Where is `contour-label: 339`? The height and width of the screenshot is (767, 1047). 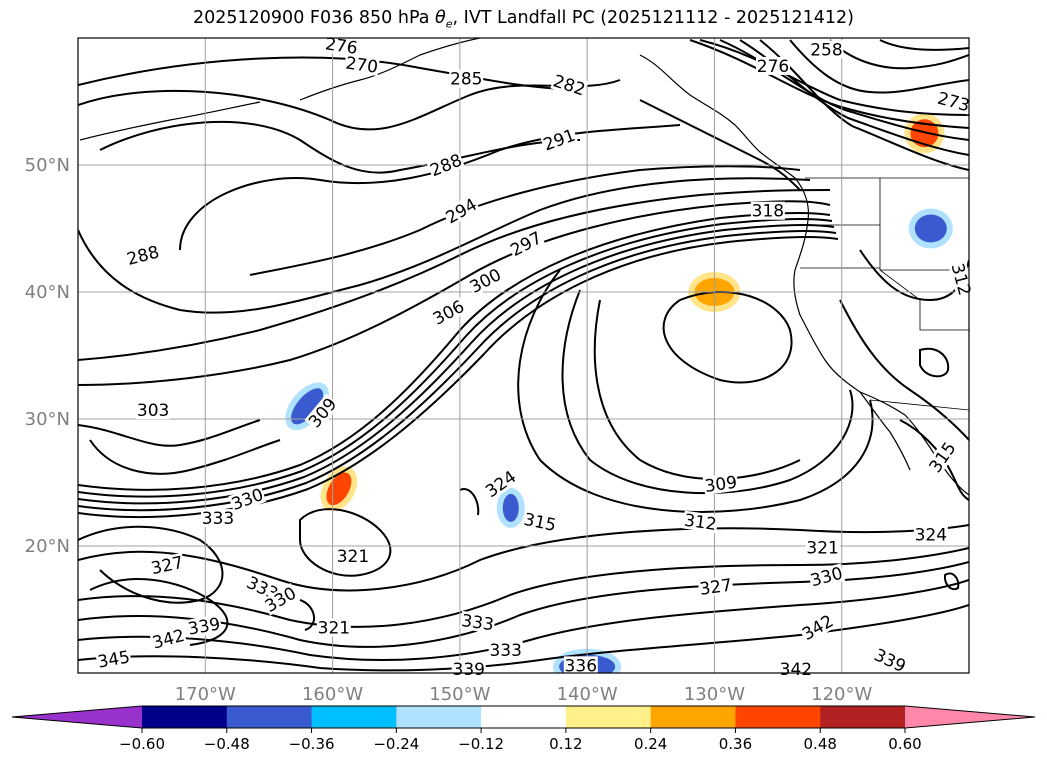
contour-label: 339 is located at coordinates (468, 670).